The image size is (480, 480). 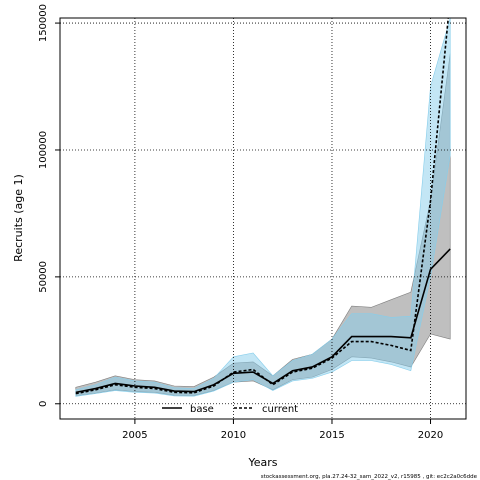 I want to click on y-tick-label: 0, so click(x=43, y=404).